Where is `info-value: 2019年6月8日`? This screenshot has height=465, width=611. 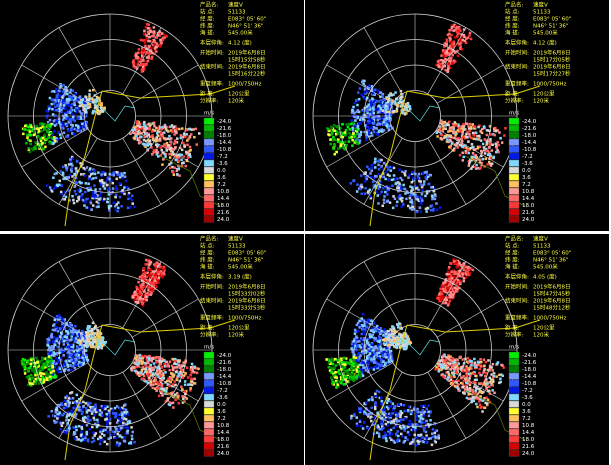
info-value: 2019年6月8日 is located at coordinates (247, 287).